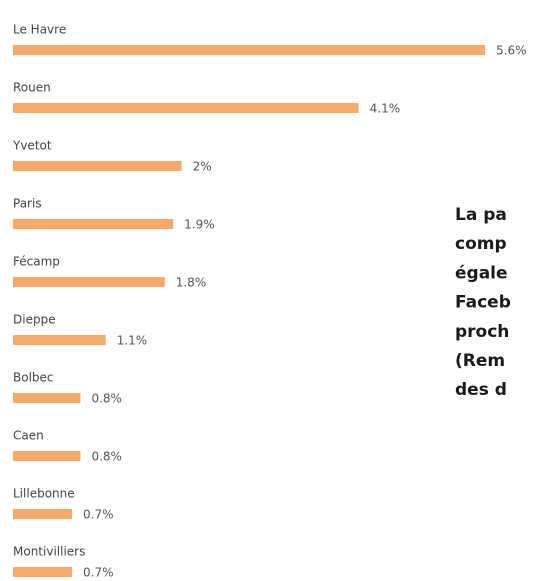  Describe the element at coordinates (511, 51) in the screenshot. I see `value-label: 5.6%` at that location.